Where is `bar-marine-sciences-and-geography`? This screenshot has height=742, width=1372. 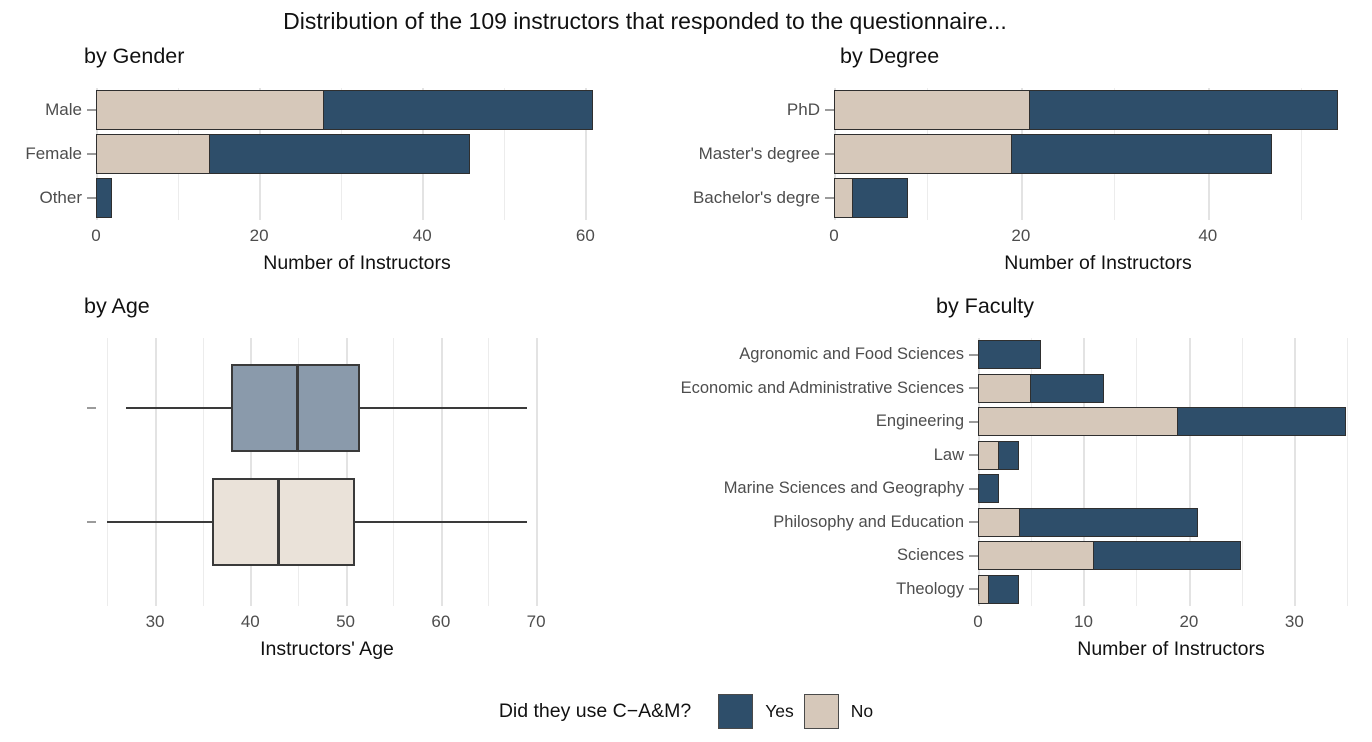 bar-marine-sciences-and-geography is located at coordinates (989, 489).